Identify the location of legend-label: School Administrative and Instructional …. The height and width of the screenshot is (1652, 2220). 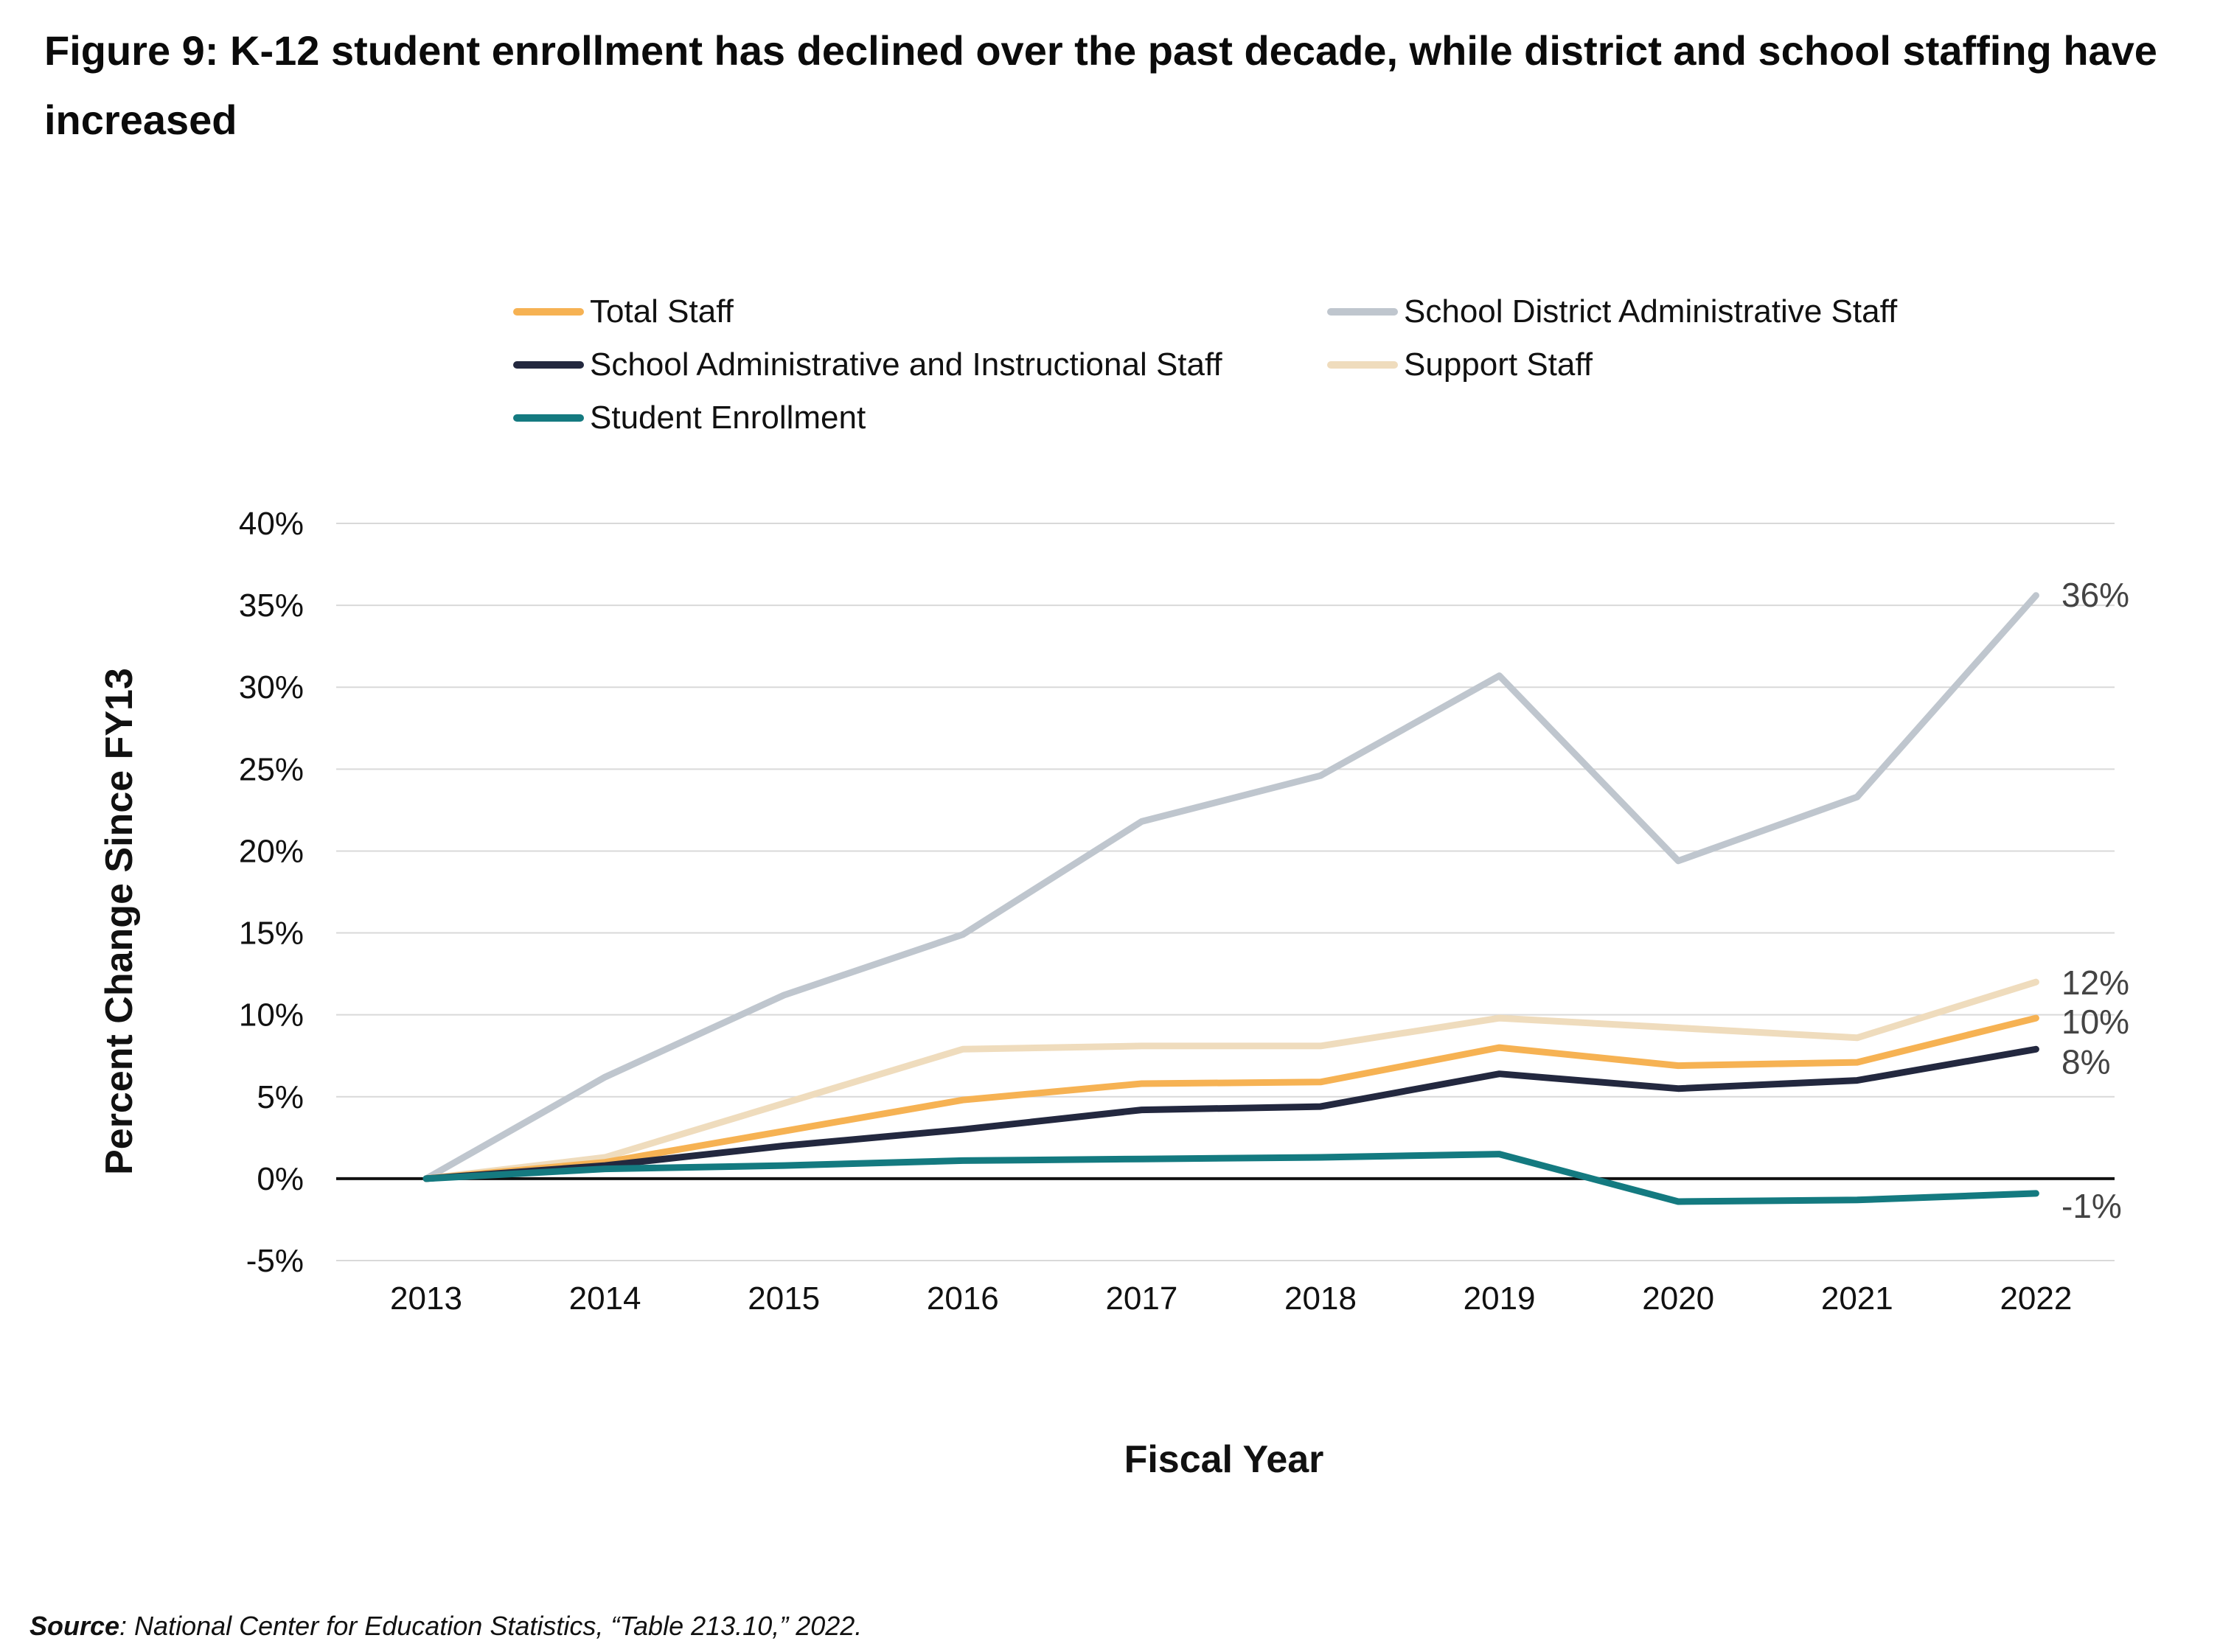
(906, 364).